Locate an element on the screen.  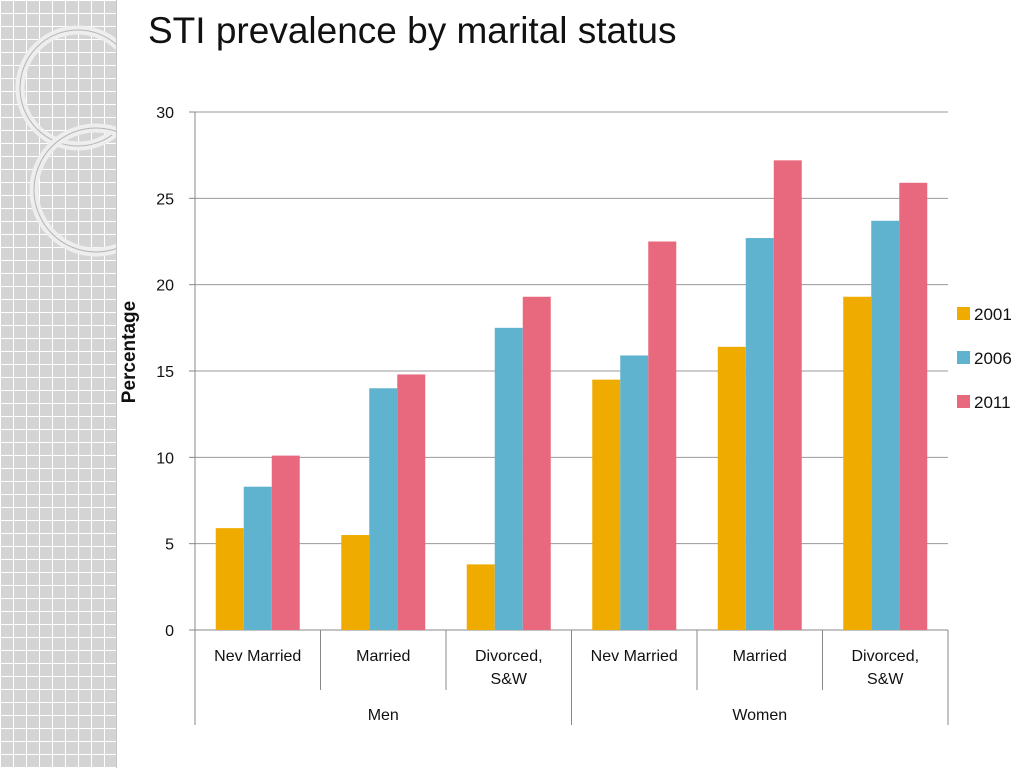
y-axis-ticks: 0 5 10 15 20 25 30 is located at coordinates (175, 372).